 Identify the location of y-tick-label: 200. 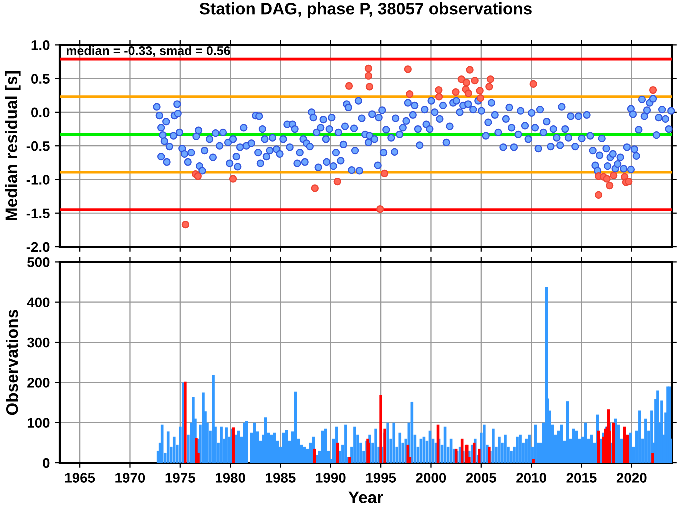
(39, 383).